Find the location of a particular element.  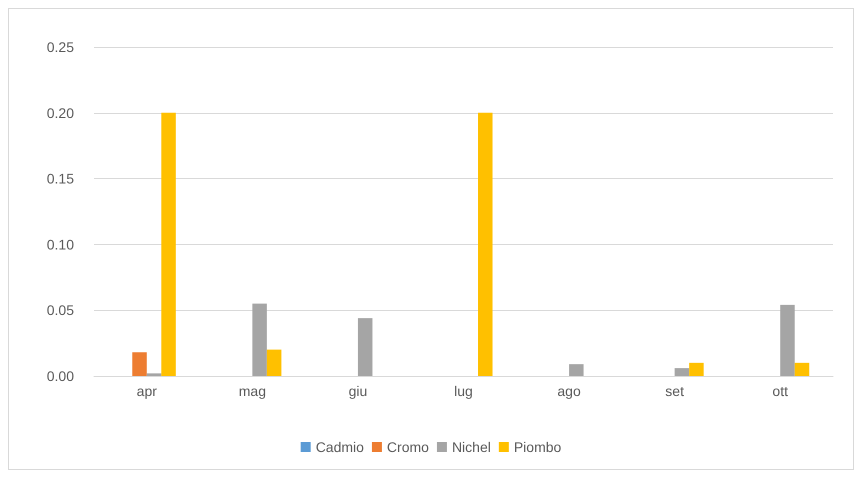

legend-label: Nichel is located at coordinates (471, 447).